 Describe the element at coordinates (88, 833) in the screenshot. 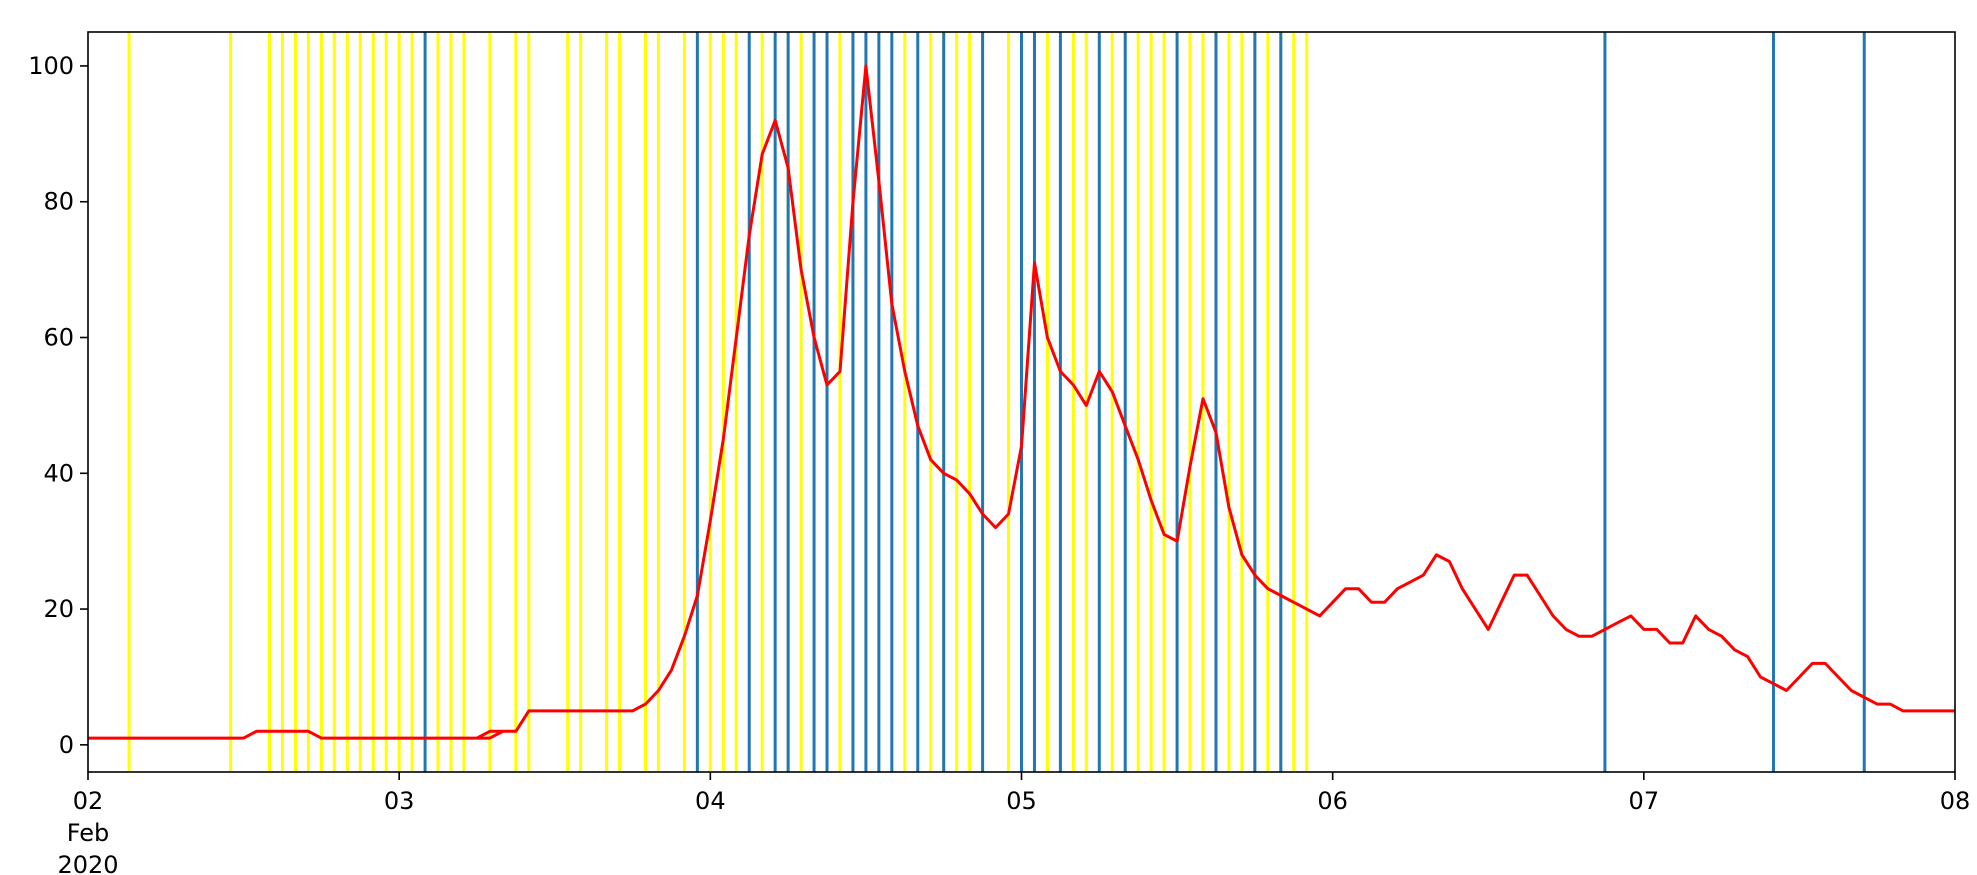

I see `x-tick-sublabel: Feb` at that location.